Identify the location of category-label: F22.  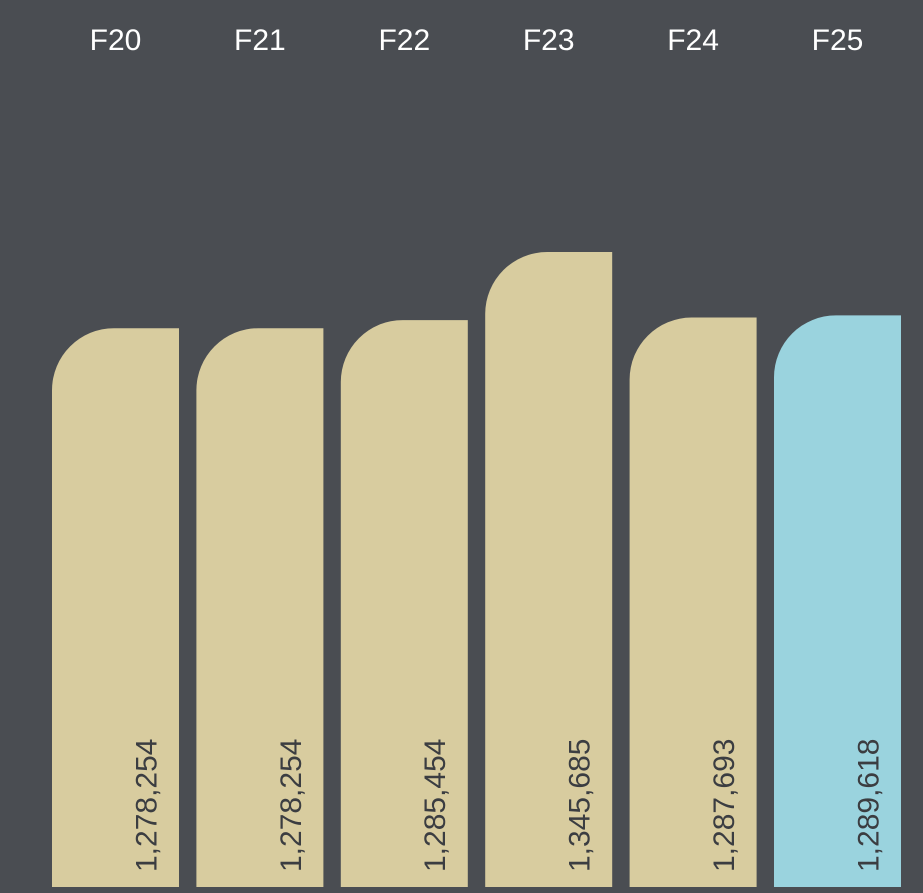
(404, 40).